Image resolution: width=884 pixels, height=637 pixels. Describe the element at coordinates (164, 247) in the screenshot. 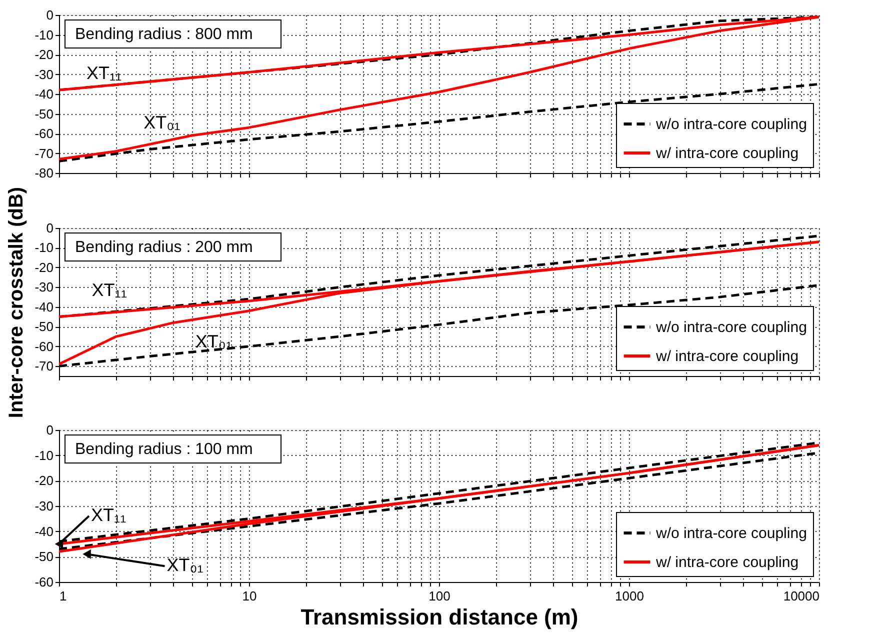

I see `text: Bending radius : 200 mm` at that location.